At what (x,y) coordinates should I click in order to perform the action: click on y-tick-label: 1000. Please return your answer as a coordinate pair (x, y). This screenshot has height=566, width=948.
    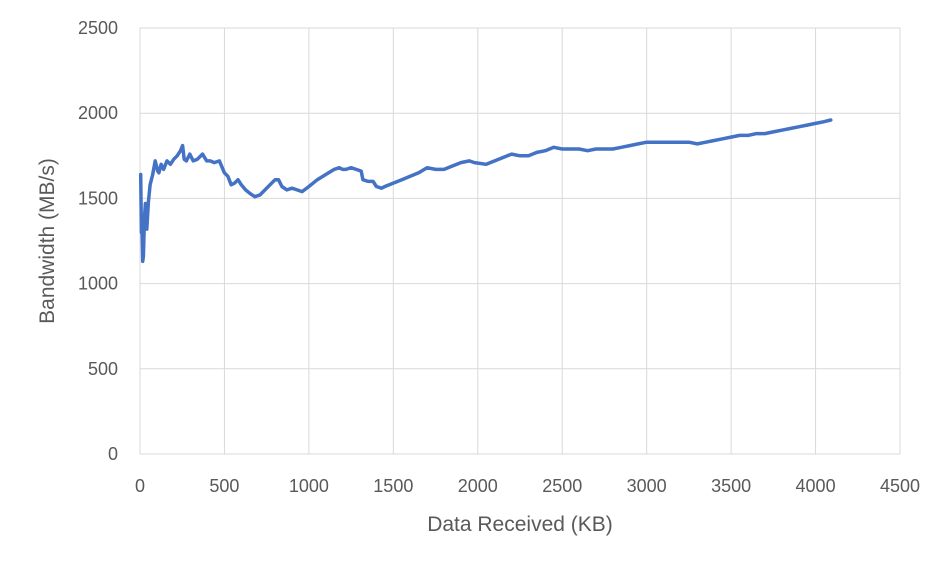
    Looking at the image, I should click on (98, 284).